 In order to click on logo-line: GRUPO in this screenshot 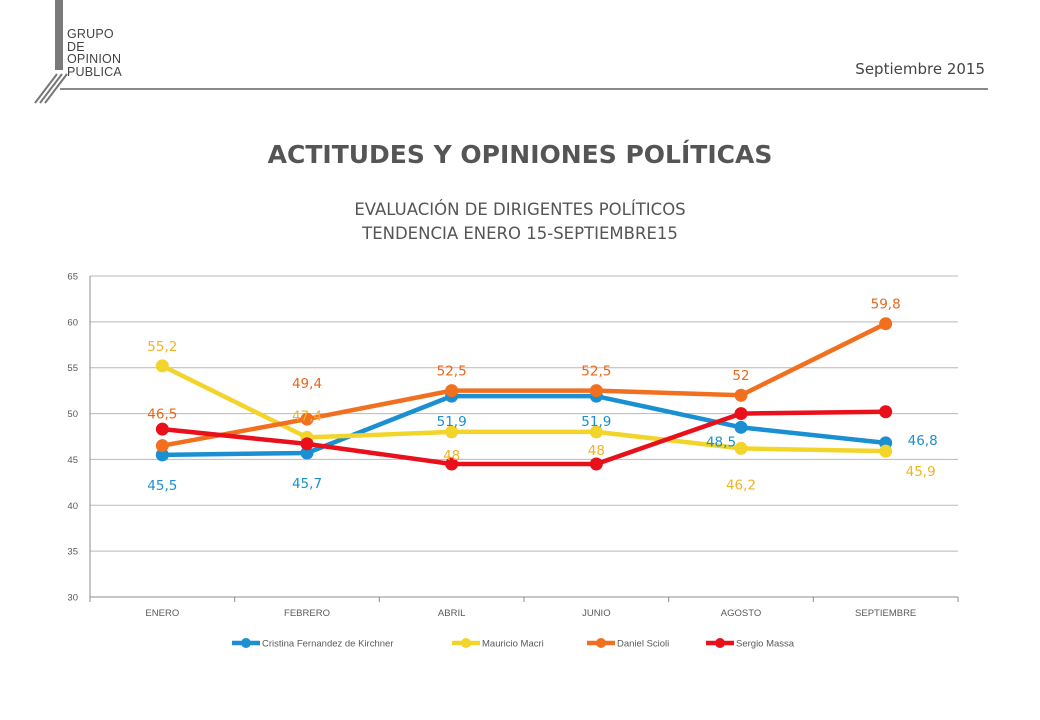, I will do `click(90, 34)`.